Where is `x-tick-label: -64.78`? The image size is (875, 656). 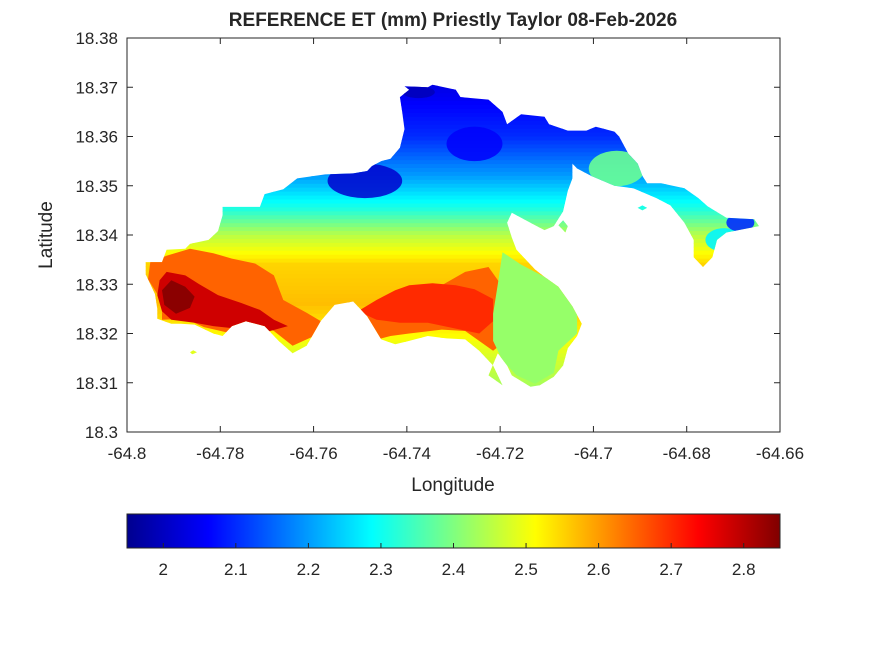 x-tick-label: -64.78 is located at coordinates (220, 453).